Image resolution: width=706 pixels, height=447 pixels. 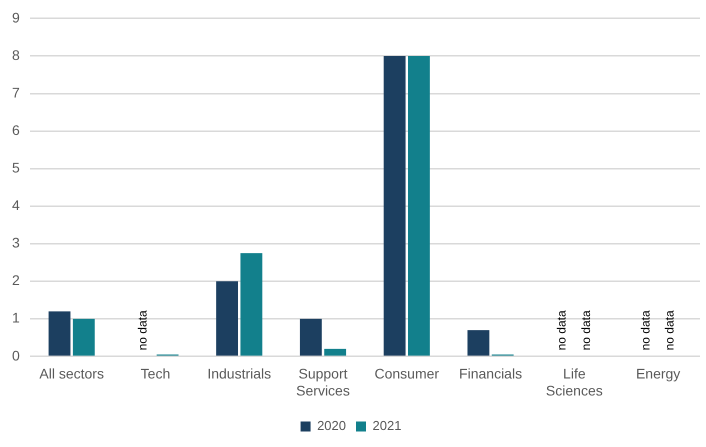 I want to click on x-tick-label: Tech, so click(x=155, y=374).